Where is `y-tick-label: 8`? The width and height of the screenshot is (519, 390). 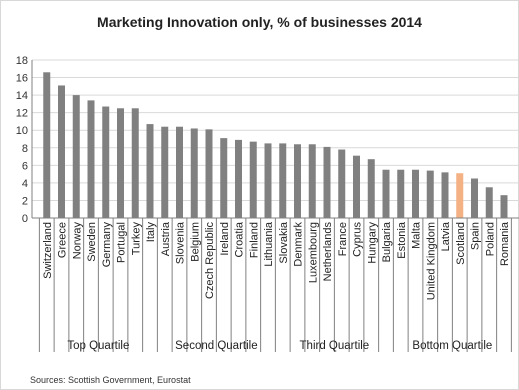 y-tick-label: 8 is located at coordinates (25, 149).